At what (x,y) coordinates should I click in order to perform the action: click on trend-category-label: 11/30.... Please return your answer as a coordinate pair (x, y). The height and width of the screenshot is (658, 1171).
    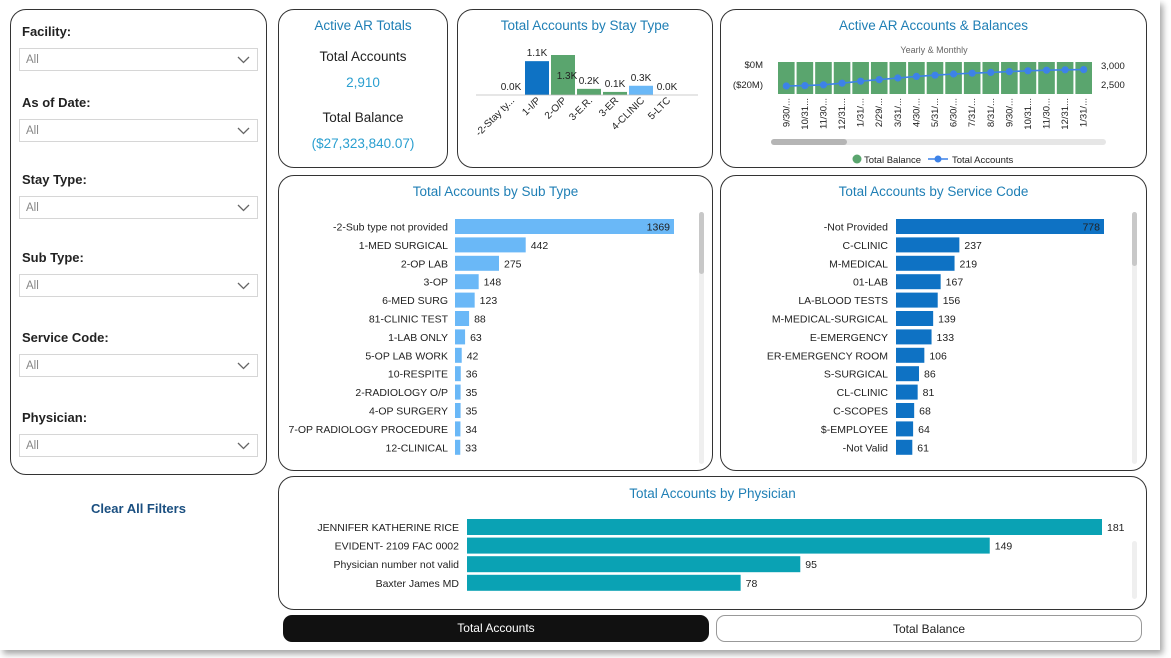
    Looking at the image, I should click on (1047, 113).